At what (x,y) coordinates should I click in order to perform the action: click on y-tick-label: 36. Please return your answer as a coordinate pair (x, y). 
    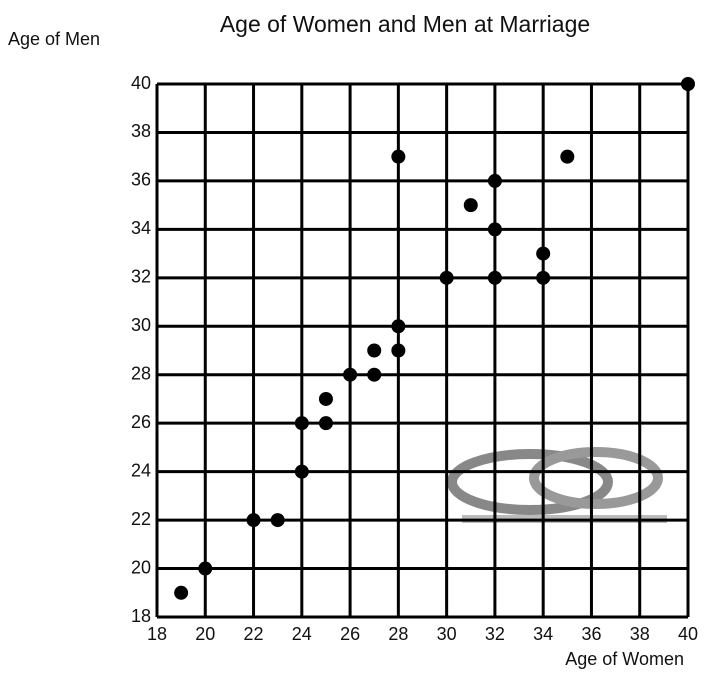
    Looking at the image, I should click on (141, 180).